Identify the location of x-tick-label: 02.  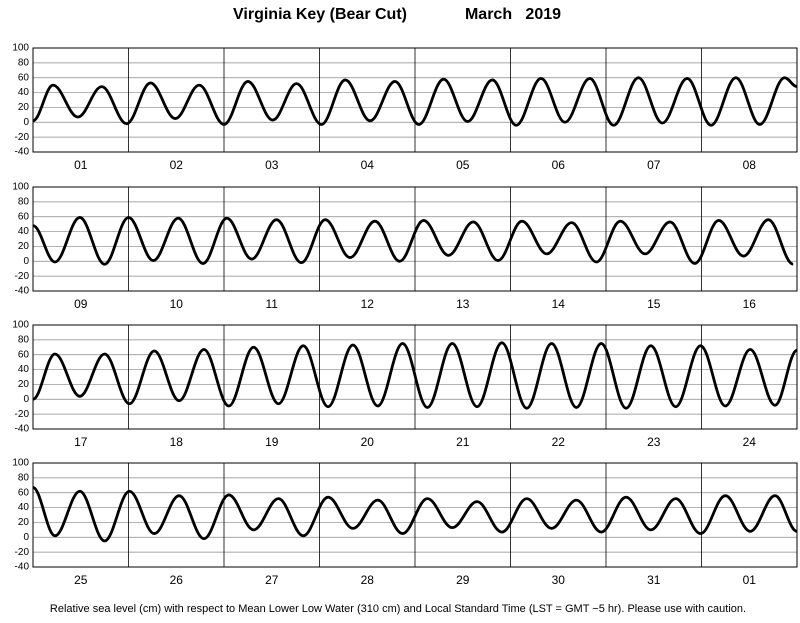
(177, 165).